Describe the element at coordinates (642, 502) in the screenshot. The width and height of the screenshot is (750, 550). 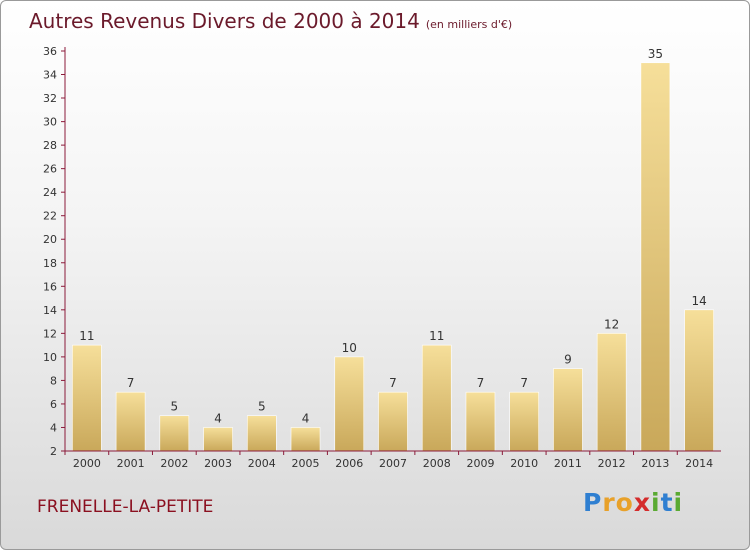
I see `logo-letter: x` at that location.